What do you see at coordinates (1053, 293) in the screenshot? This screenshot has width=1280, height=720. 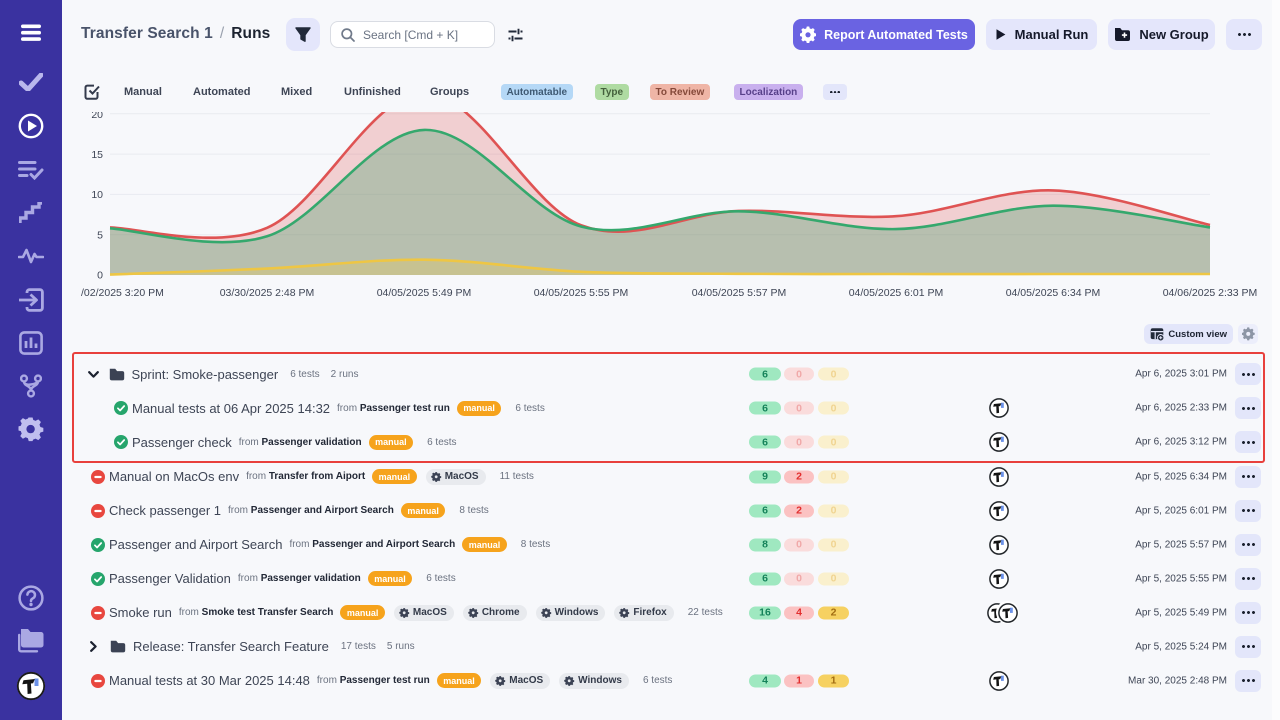 I see `svg-text: 04/05/2025 6:34 PM` at bounding box center [1053, 293].